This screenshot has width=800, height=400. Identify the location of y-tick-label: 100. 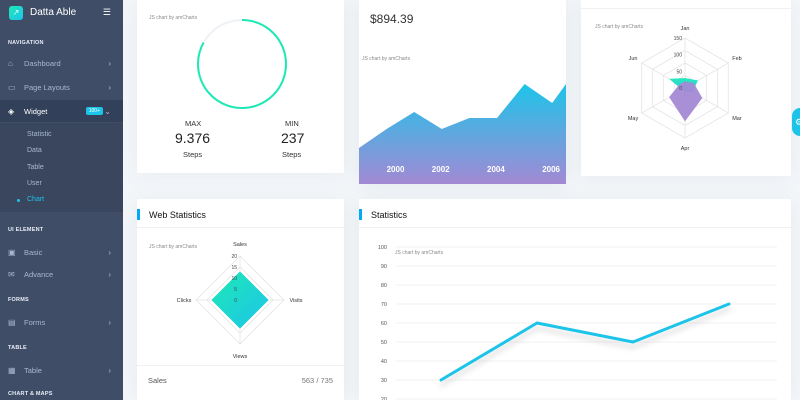
(382, 248).